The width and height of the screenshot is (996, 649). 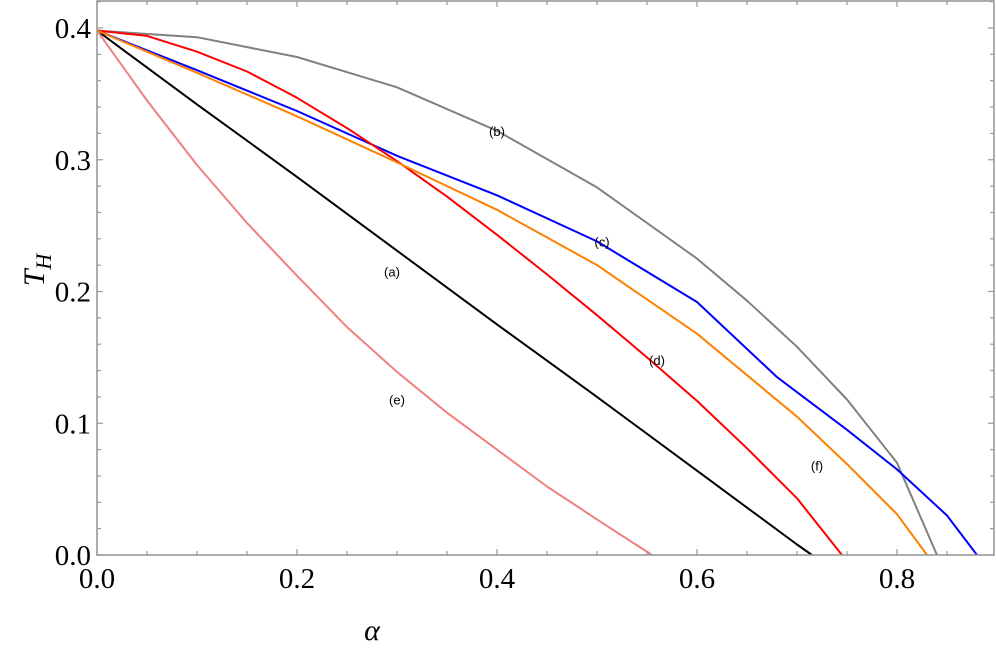 I want to click on y-tick-label: 0.2, so click(x=73, y=293).